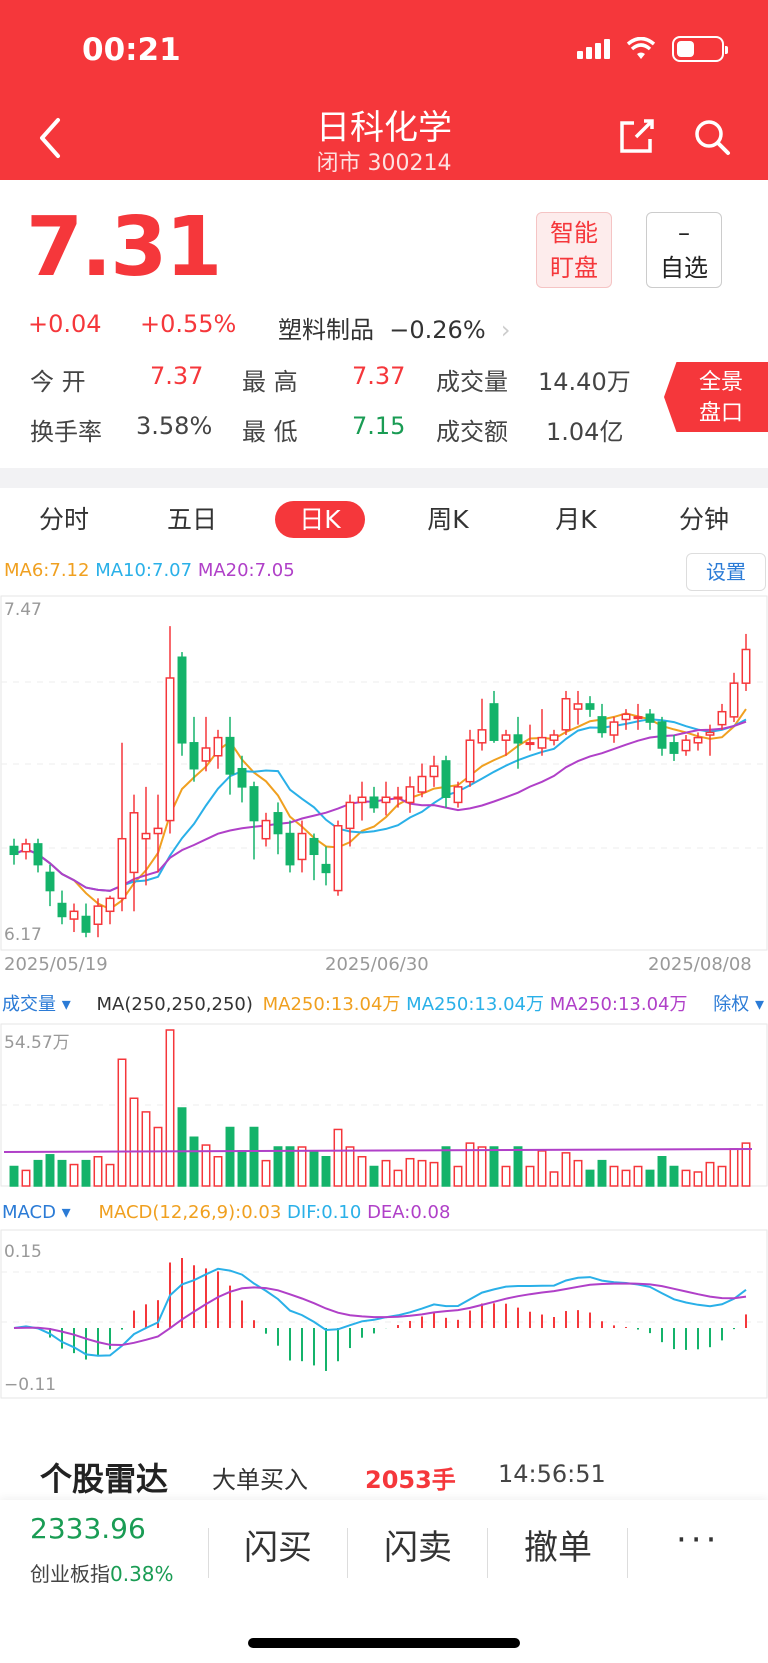  What do you see at coordinates (174, 426) in the screenshot?
I see `turnover-value: 3.58%` at bounding box center [174, 426].